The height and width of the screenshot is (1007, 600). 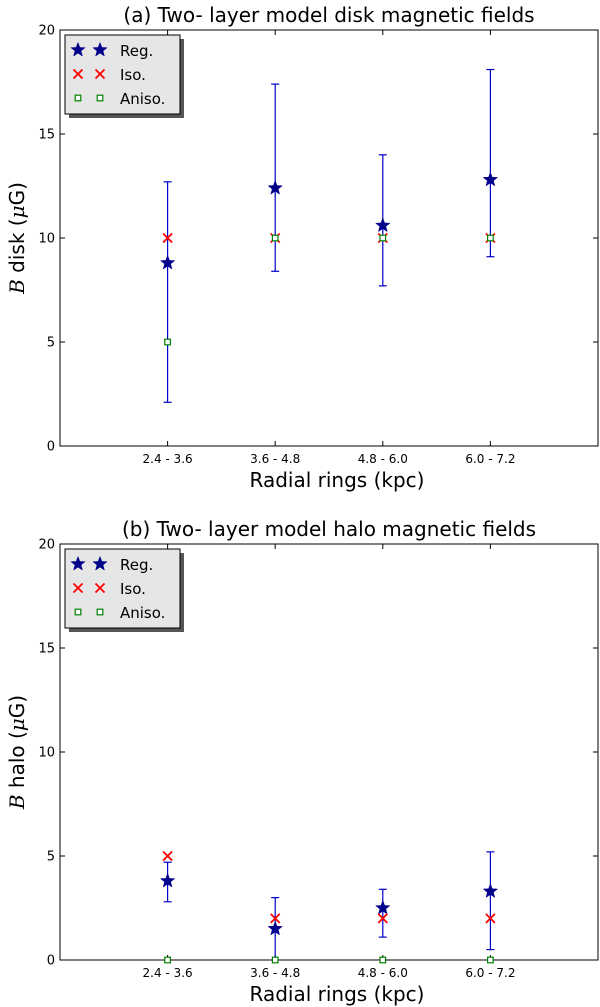 What do you see at coordinates (17, 762) in the screenshot?
I see `y-axis-label-text: halo (` at bounding box center [17, 762].